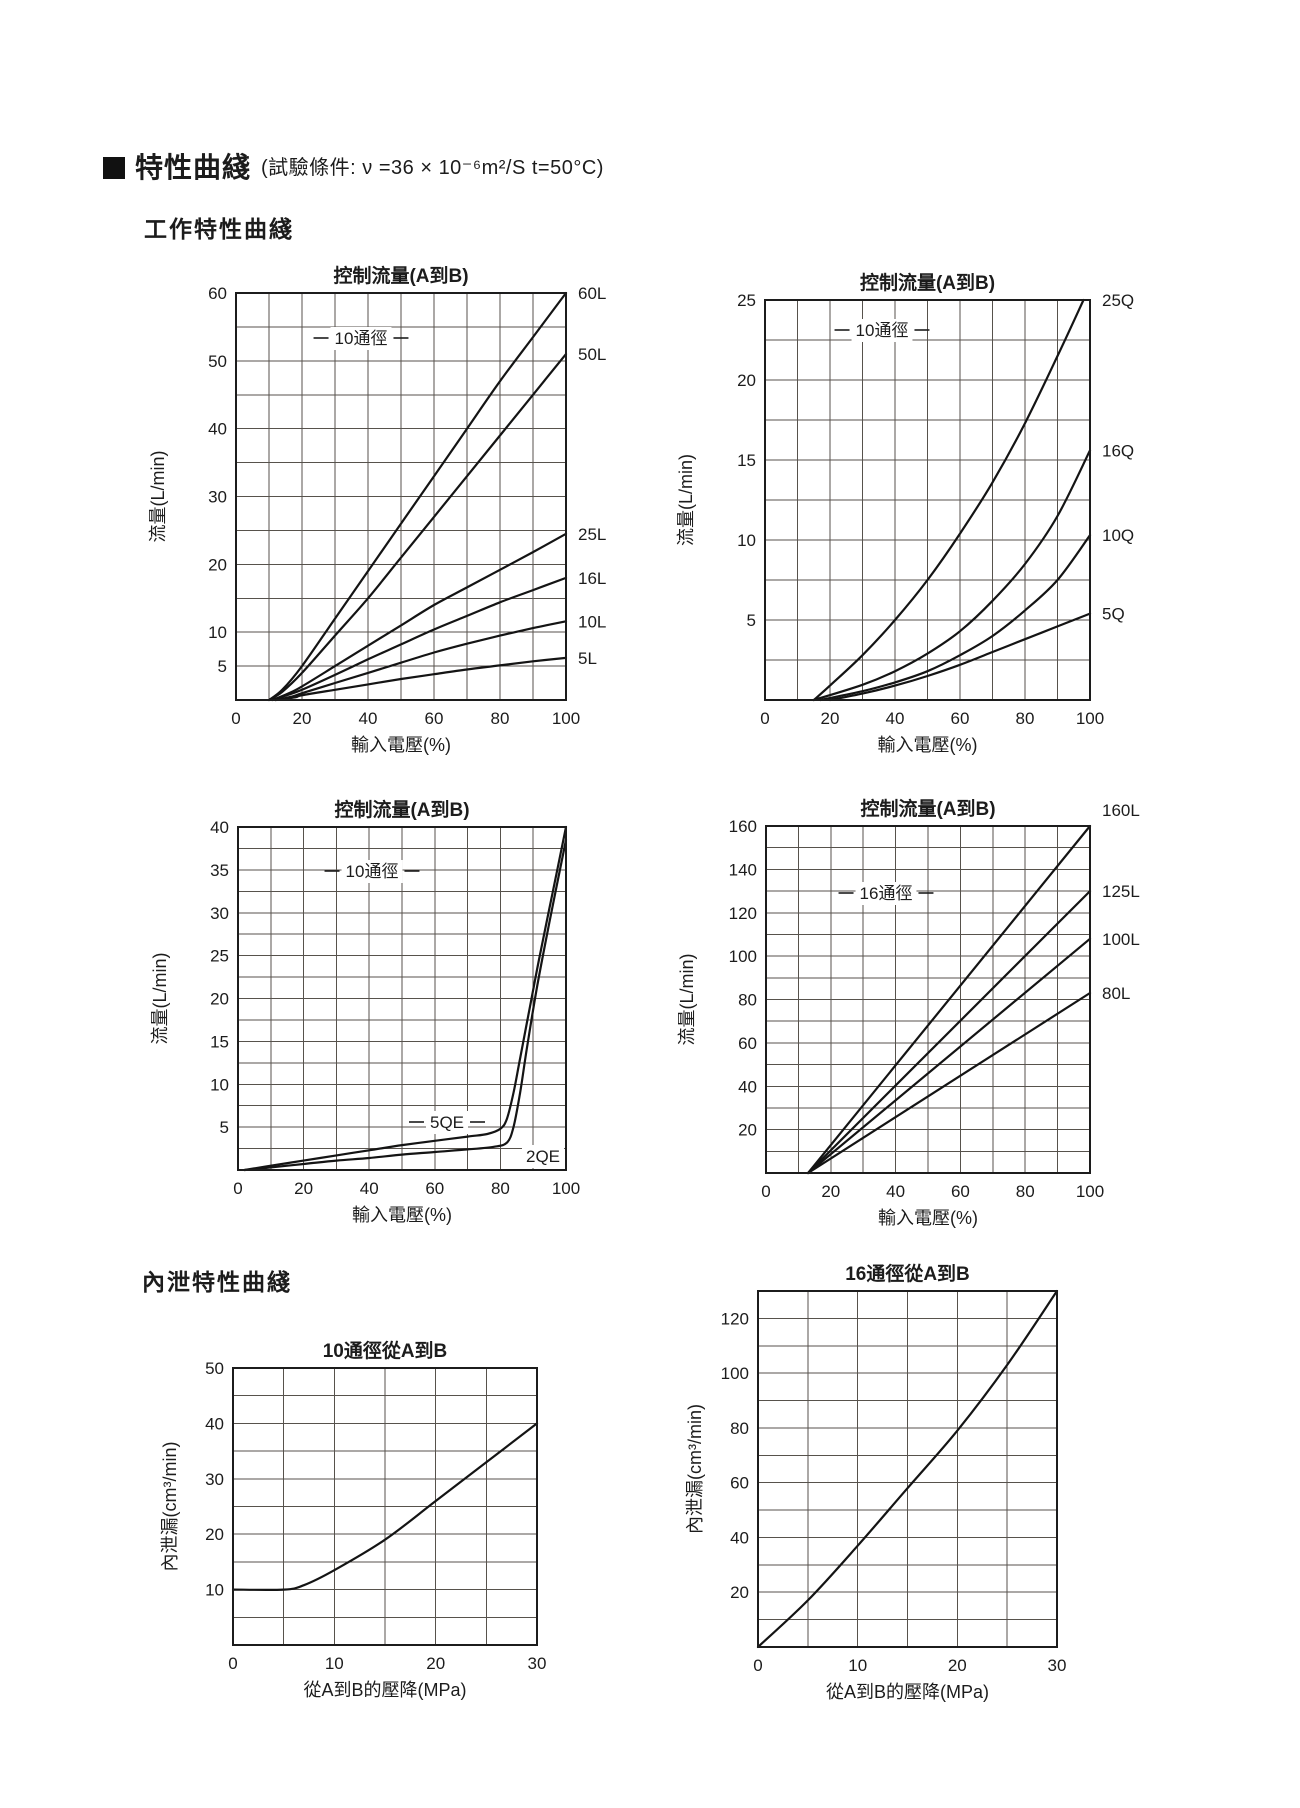  Describe the element at coordinates (587, 658) in the screenshot. I see `series-label-5L: 5L` at that location.